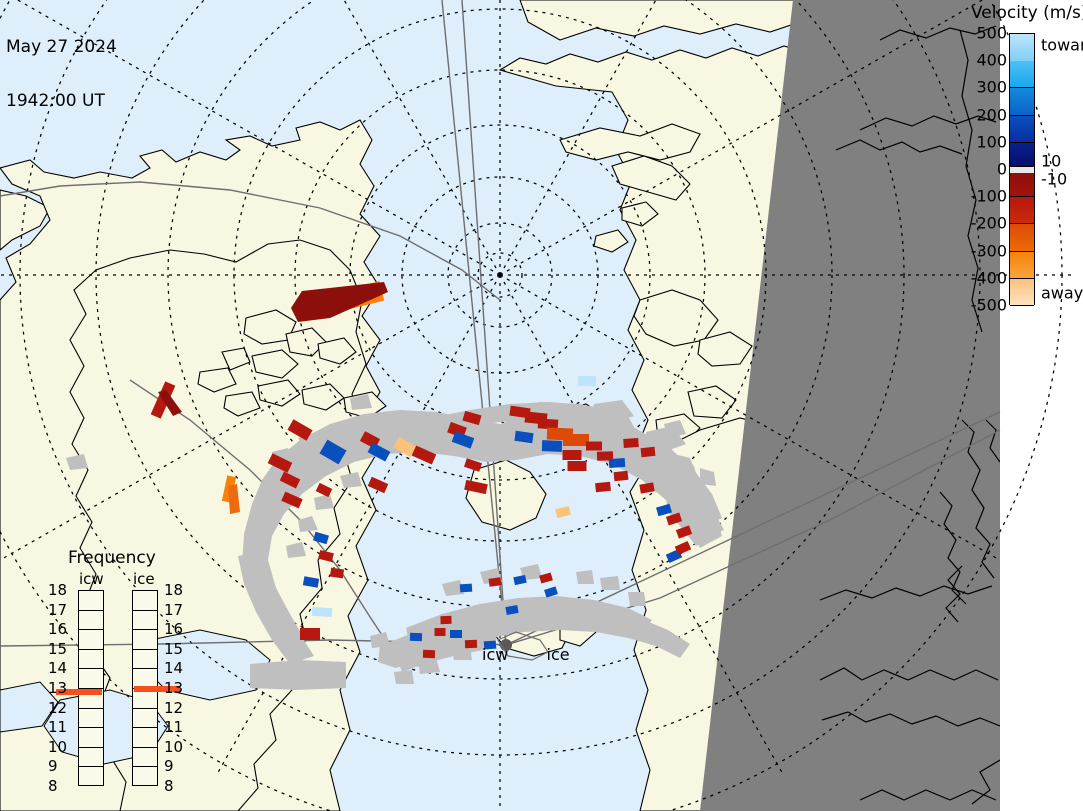 This screenshot has height=811, width=1083. Describe the element at coordinates (273, 398) in the screenshot. I see `isolated-echo-group` at that location.